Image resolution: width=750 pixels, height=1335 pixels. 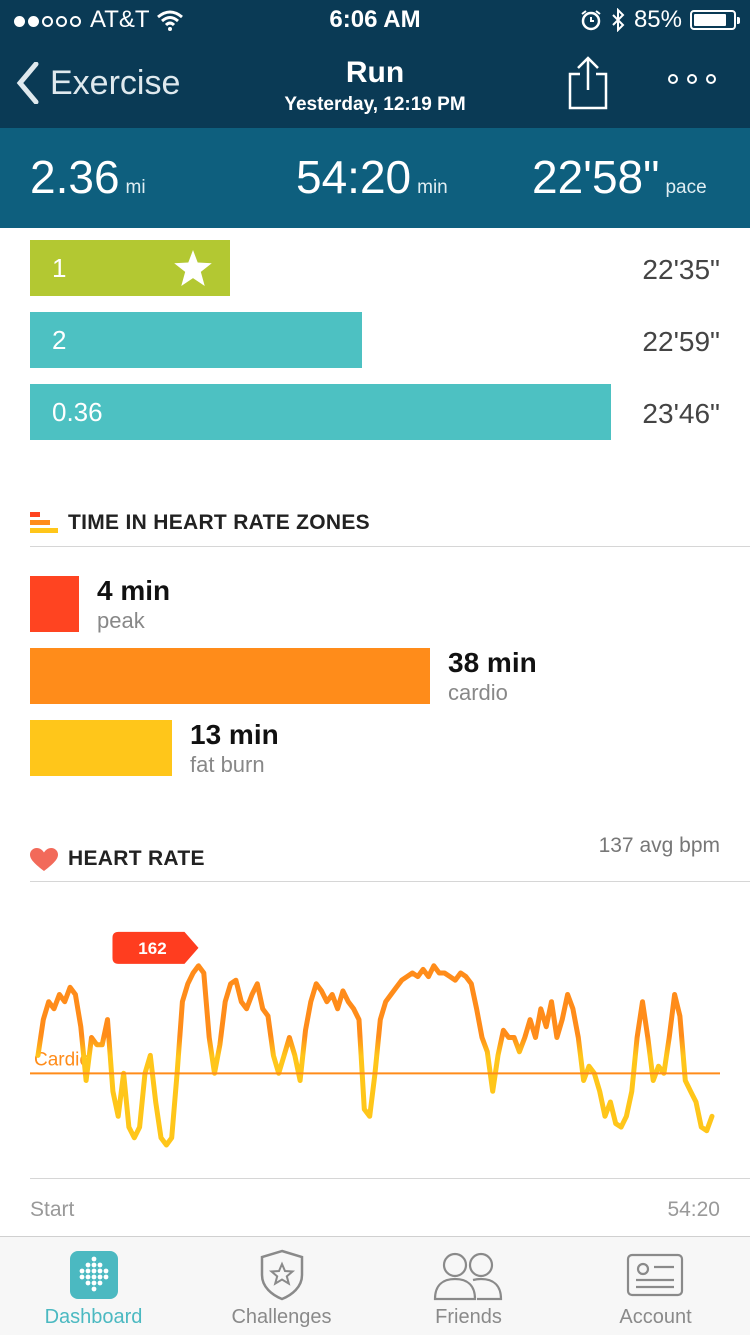 I want to click on duration-value: 54:20, so click(x=354, y=177).